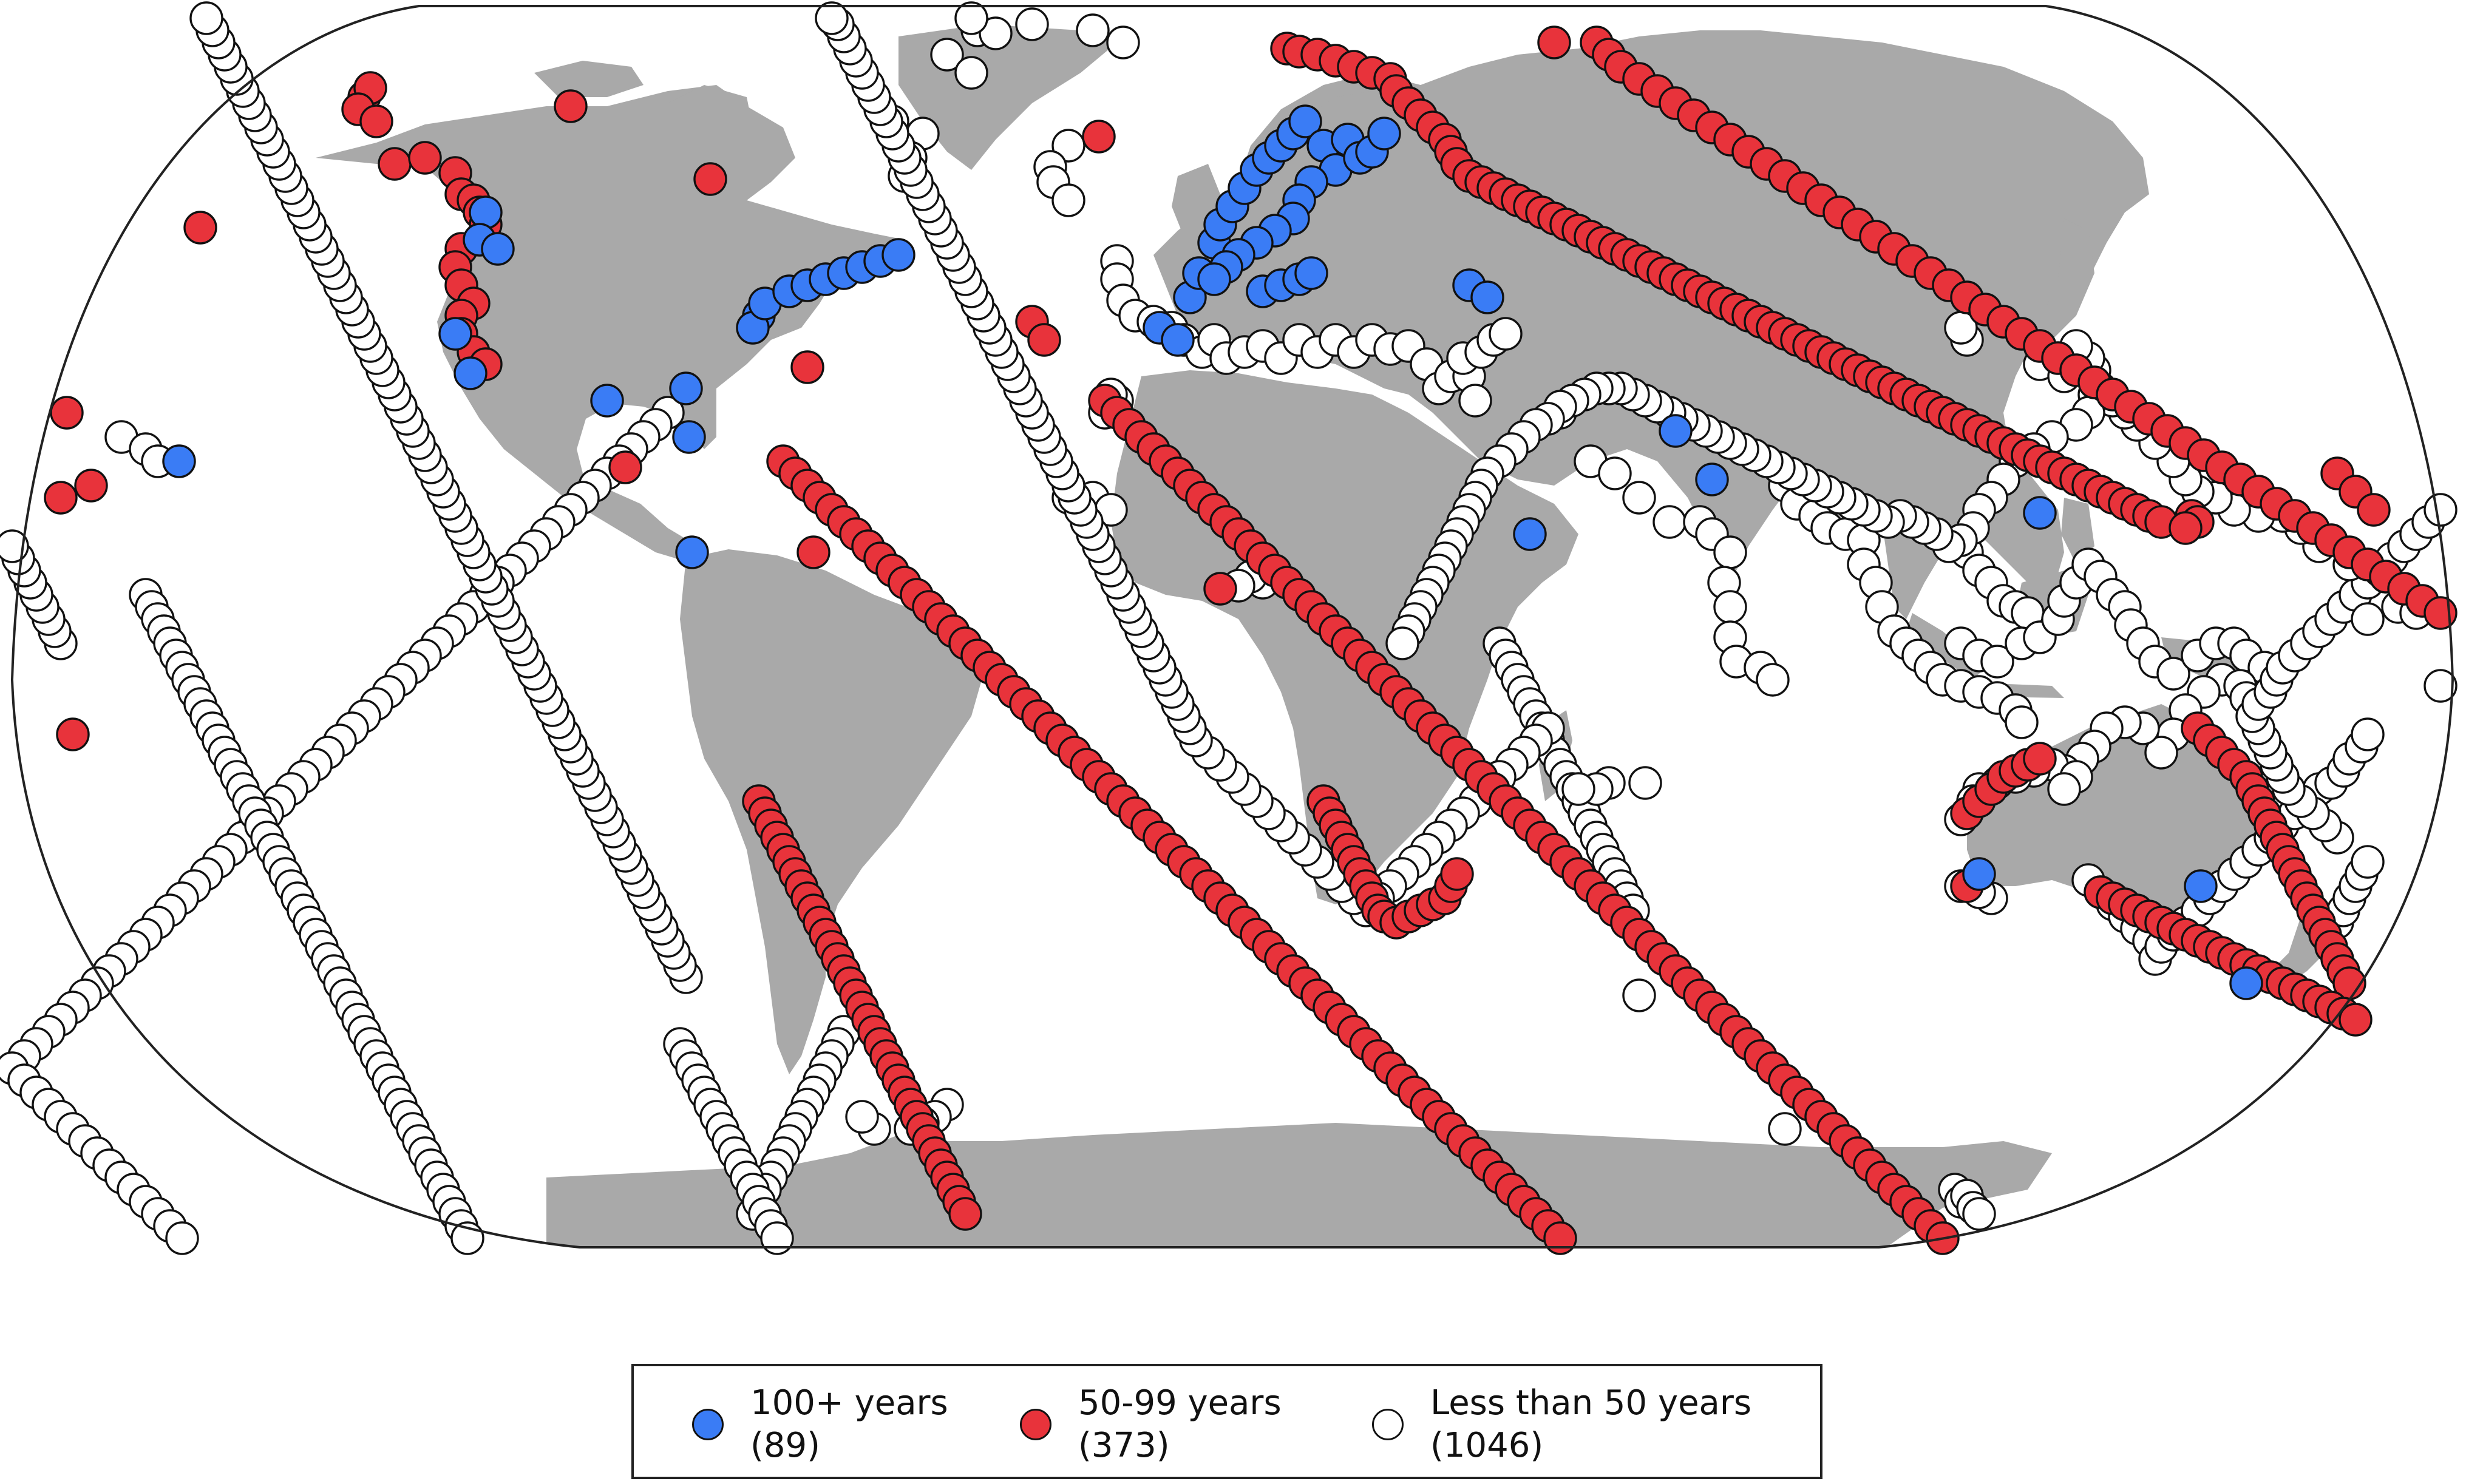 The image size is (2466, 1484). Describe the element at coordinates (1035, 1425) in the screenshot. I see `legend-red-dot` at that location.